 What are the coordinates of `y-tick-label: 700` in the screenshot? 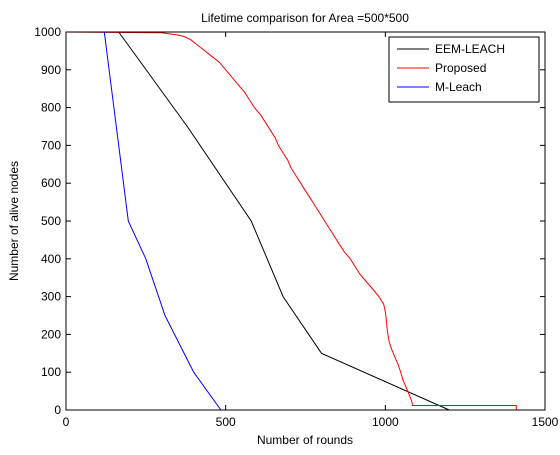 It's located at (51, 145).